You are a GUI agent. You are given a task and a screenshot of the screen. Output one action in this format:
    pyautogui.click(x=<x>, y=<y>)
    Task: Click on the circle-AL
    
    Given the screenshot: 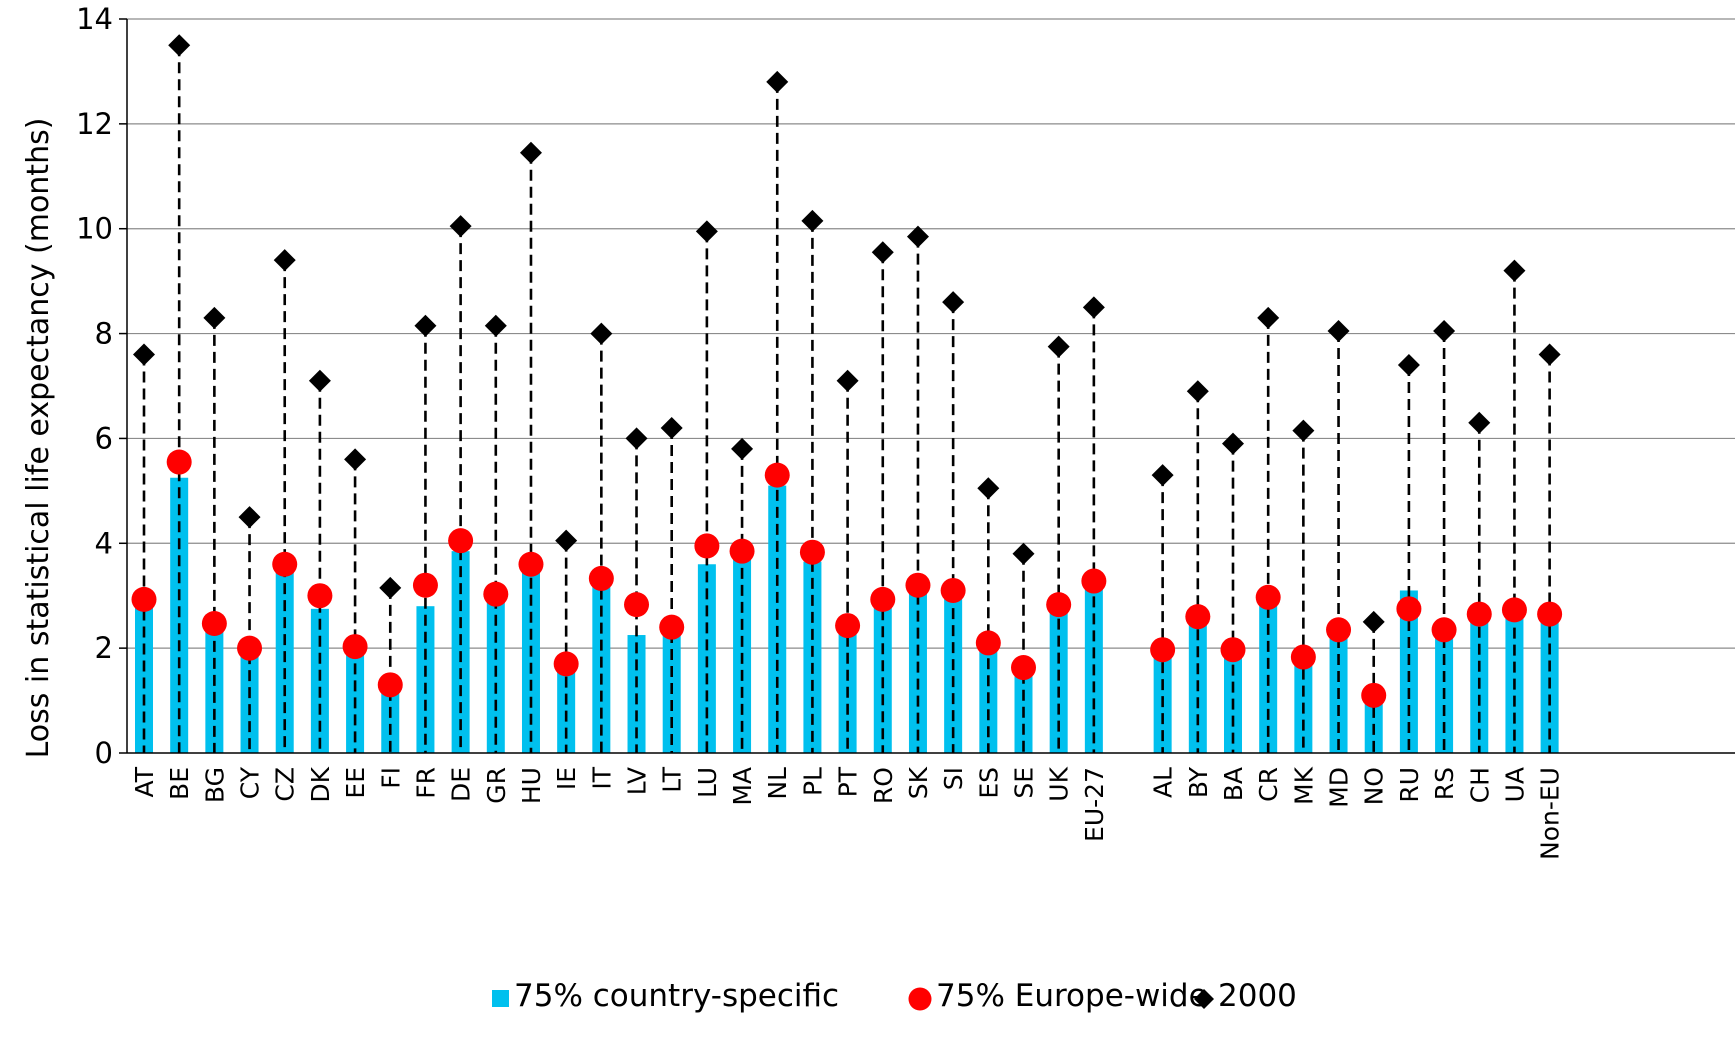 What is the action you would take?
    pyautogui.click(x=1163, y=650)
    